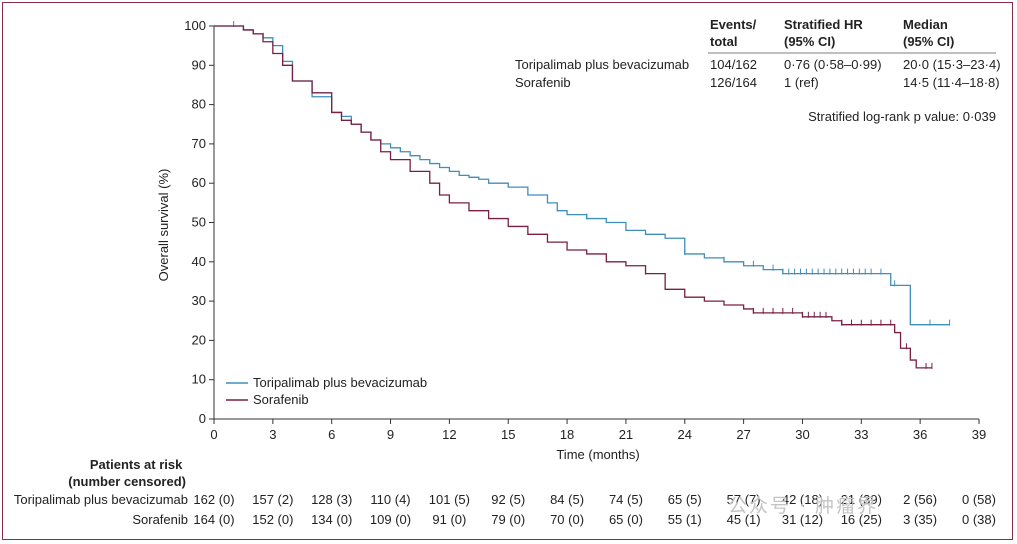 The width and height of the screenshot is (1017, 544). I want to click on y-tick-label: 30, so click(199, 300).